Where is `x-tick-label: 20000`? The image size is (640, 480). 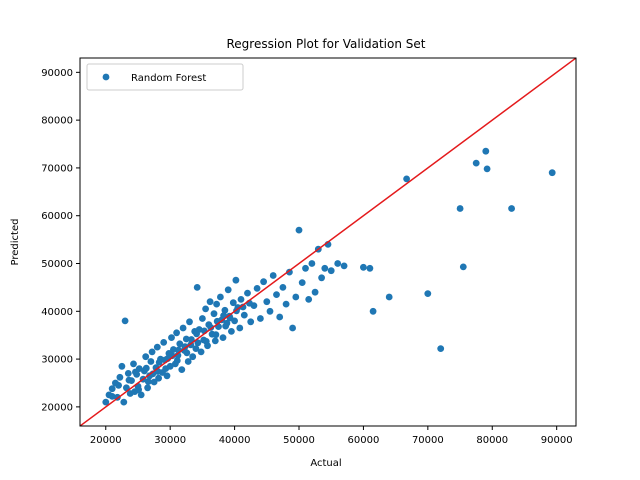
x-tick-label: 20000 is located at coordinates (106, 440).